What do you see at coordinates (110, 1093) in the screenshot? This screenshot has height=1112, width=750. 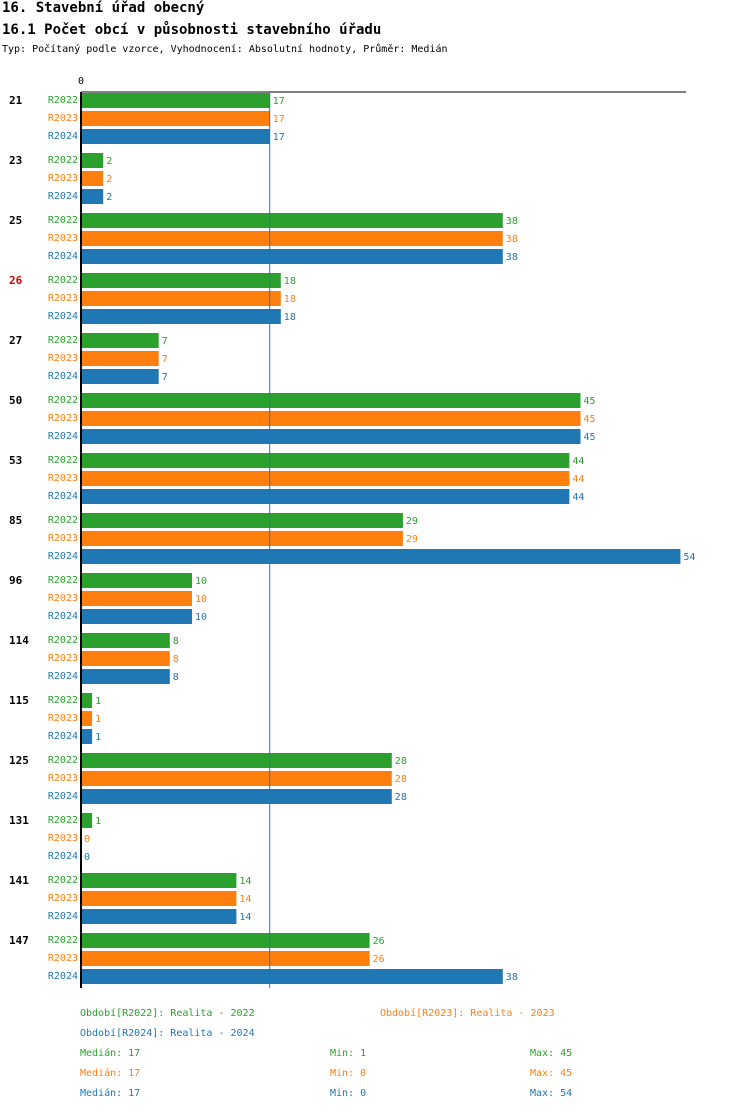 I see `stat-median-r2024: Medián: 17` at bounding box center [110, 1093].